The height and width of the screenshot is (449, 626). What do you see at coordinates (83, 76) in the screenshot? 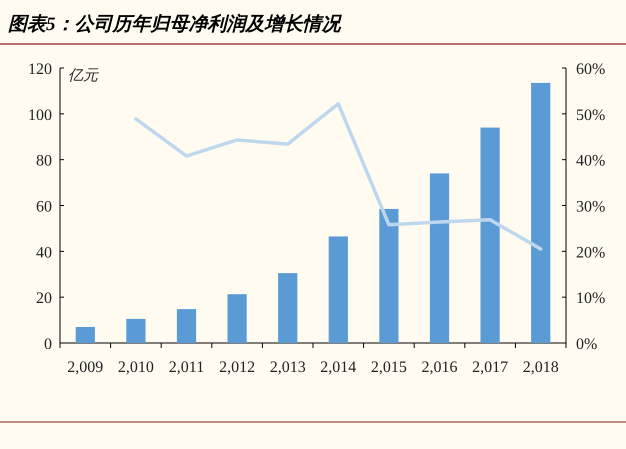
I see `y-axis-title: 亿元` at bounding box center [83, 76].